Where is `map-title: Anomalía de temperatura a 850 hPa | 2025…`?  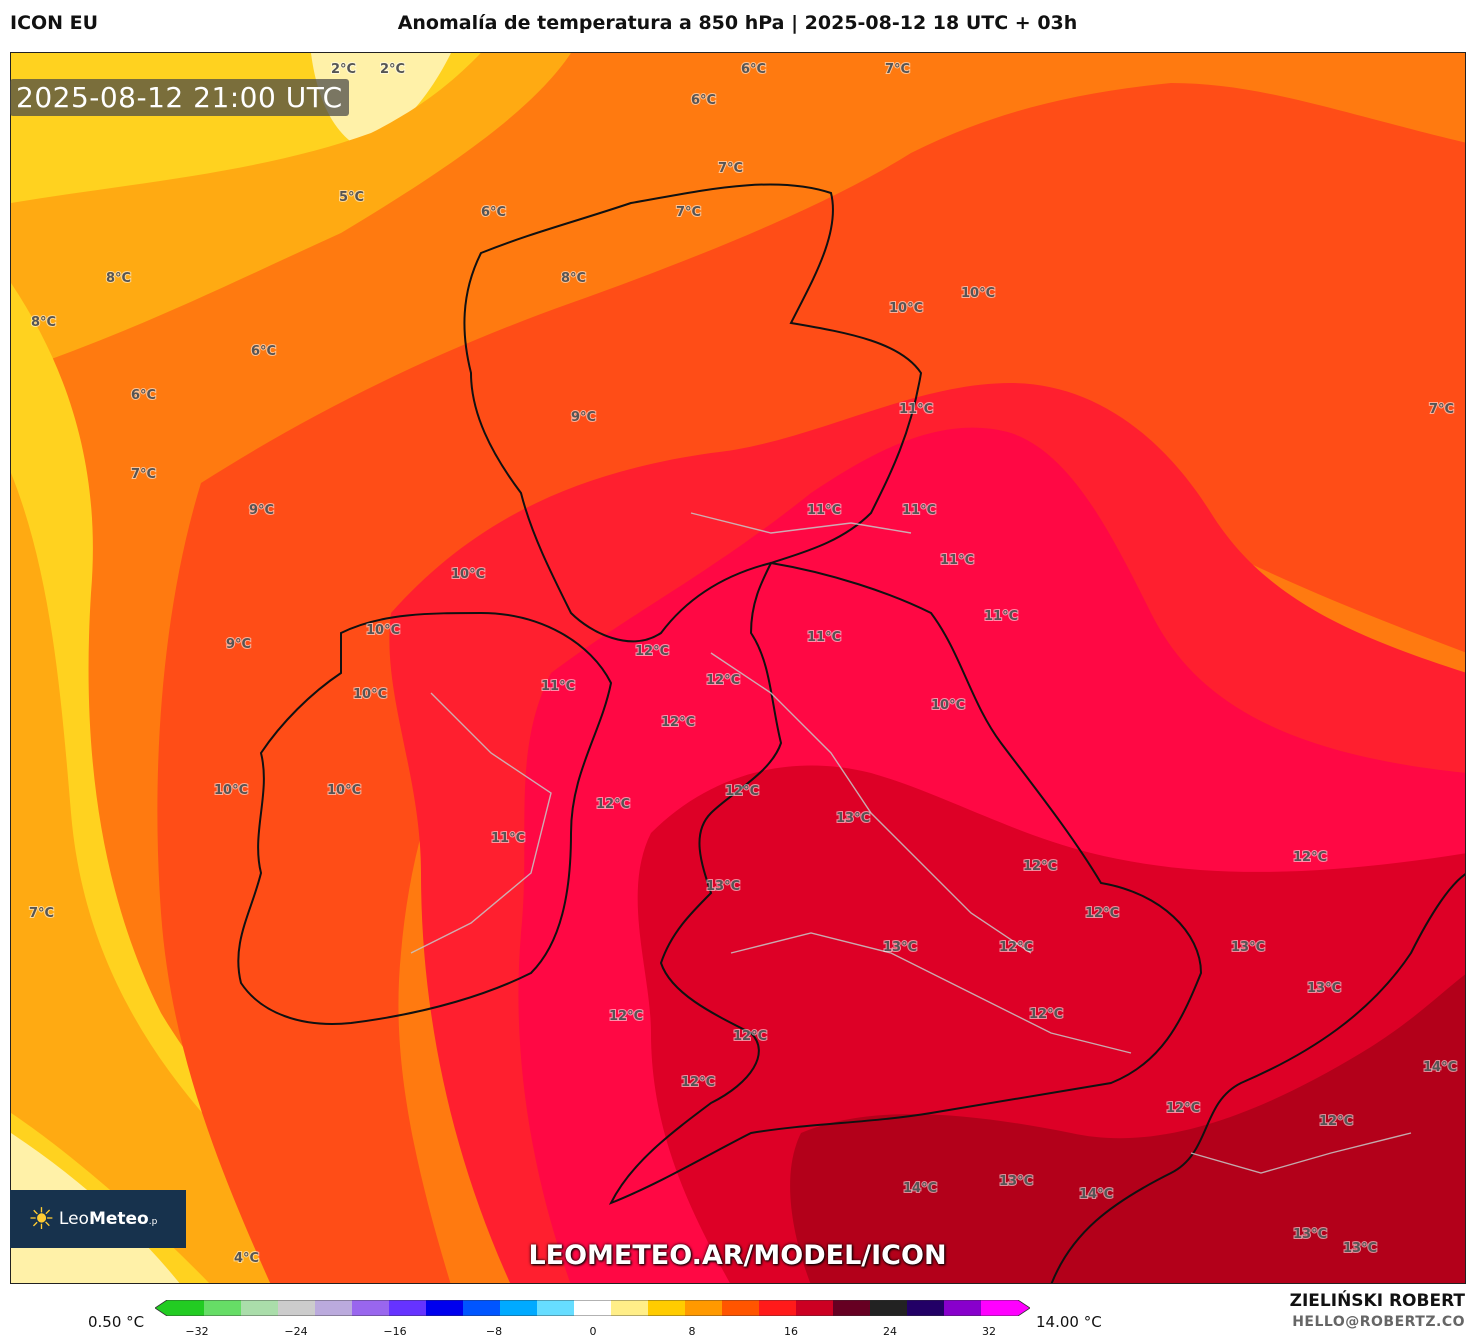
map-title: Anomalía de temperatura a 850 hPa | 2025… is located at coordinates (737, 23).